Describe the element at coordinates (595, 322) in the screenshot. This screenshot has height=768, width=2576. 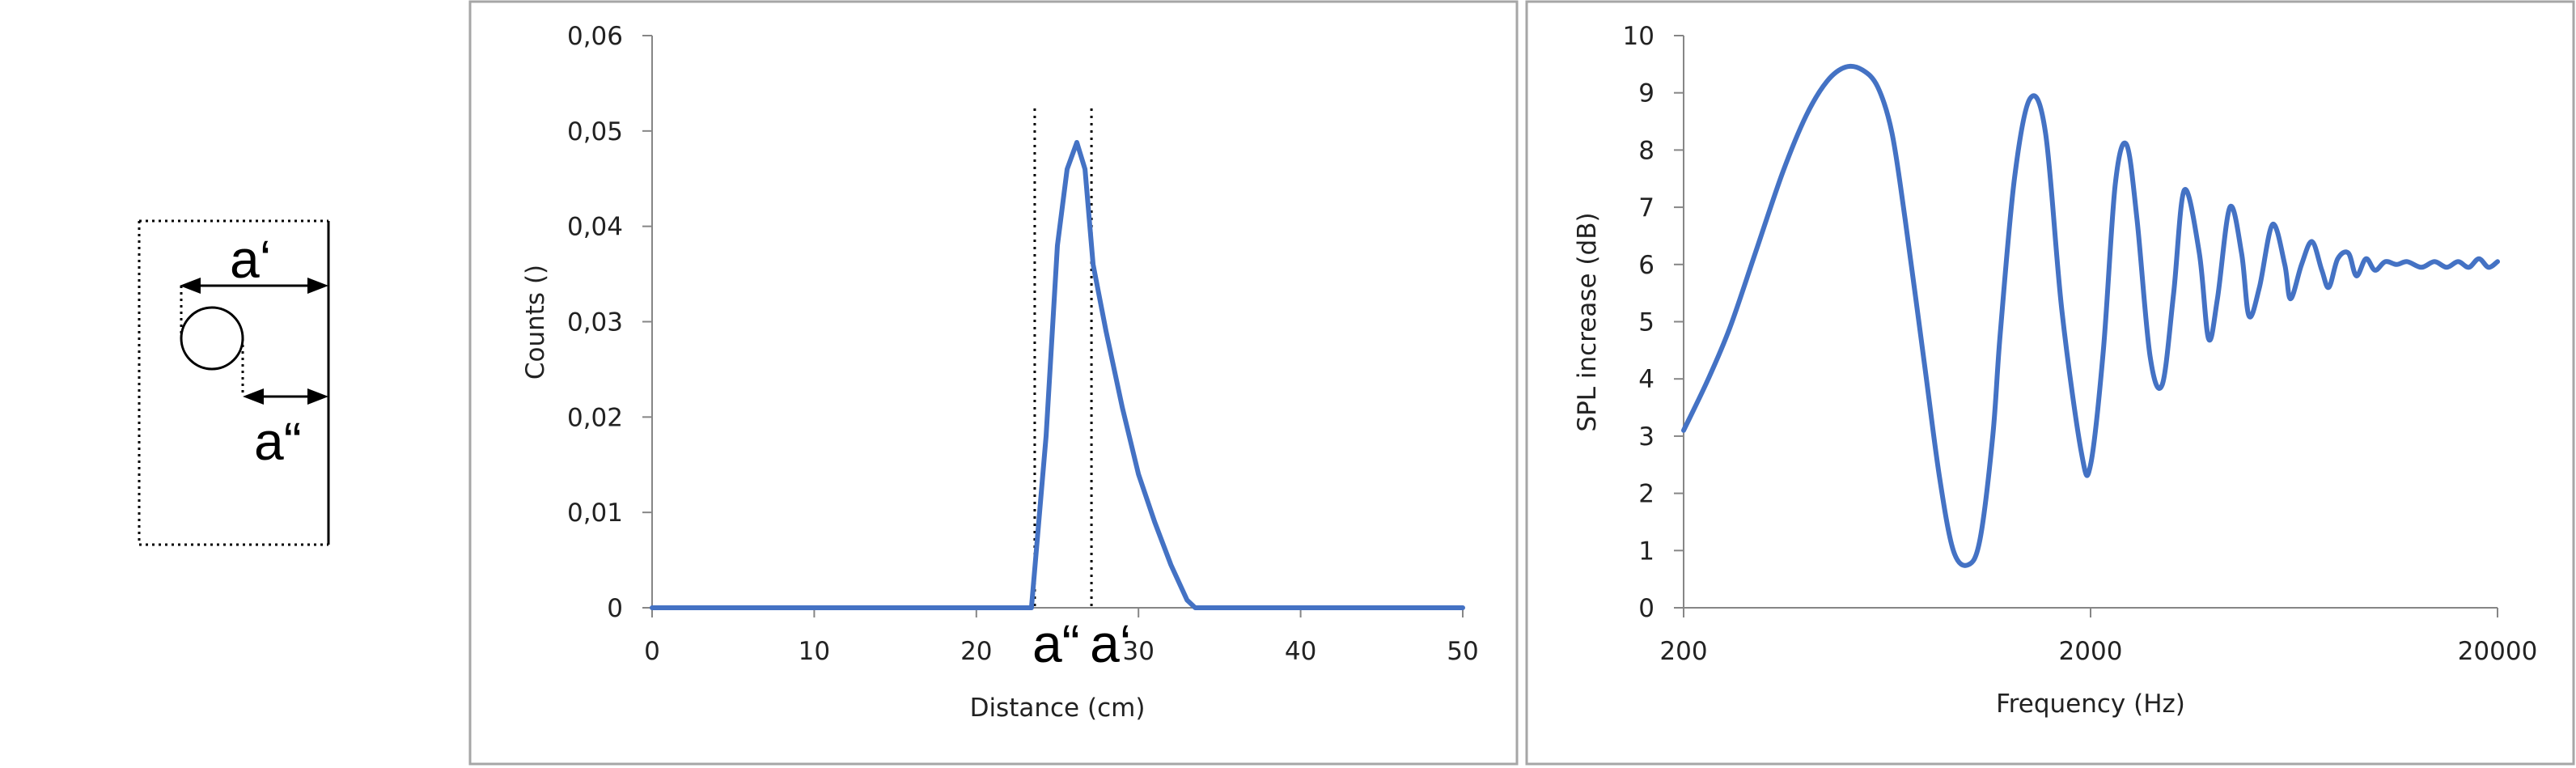
I see `chart1-y-tick-label: 0,03` at that location.